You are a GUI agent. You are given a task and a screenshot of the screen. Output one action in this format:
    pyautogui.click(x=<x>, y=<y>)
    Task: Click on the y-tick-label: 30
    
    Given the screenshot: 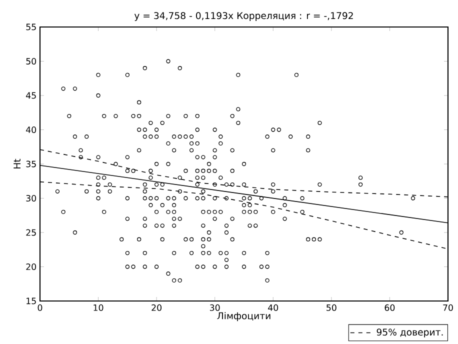 What is the action you would take?
    pyautogui.click(x=31, y=198)
    